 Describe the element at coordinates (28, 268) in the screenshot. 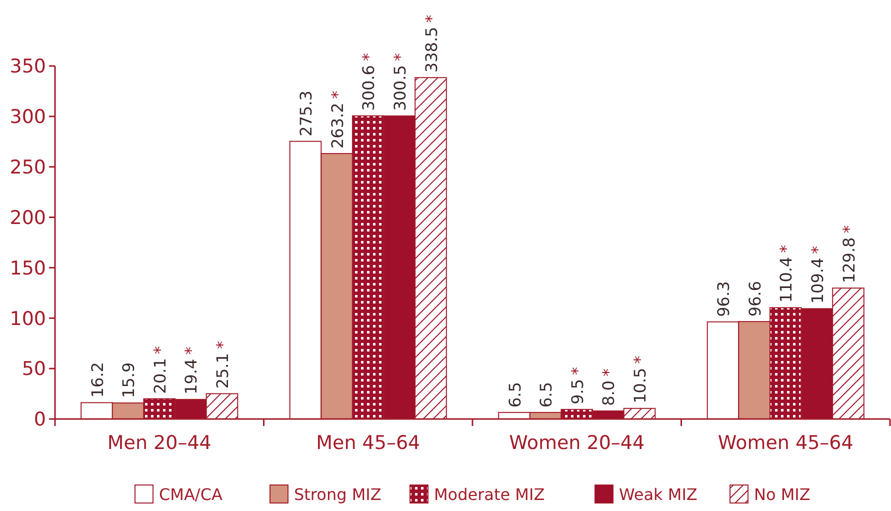

I see `y-tick-label: 150` at that location.